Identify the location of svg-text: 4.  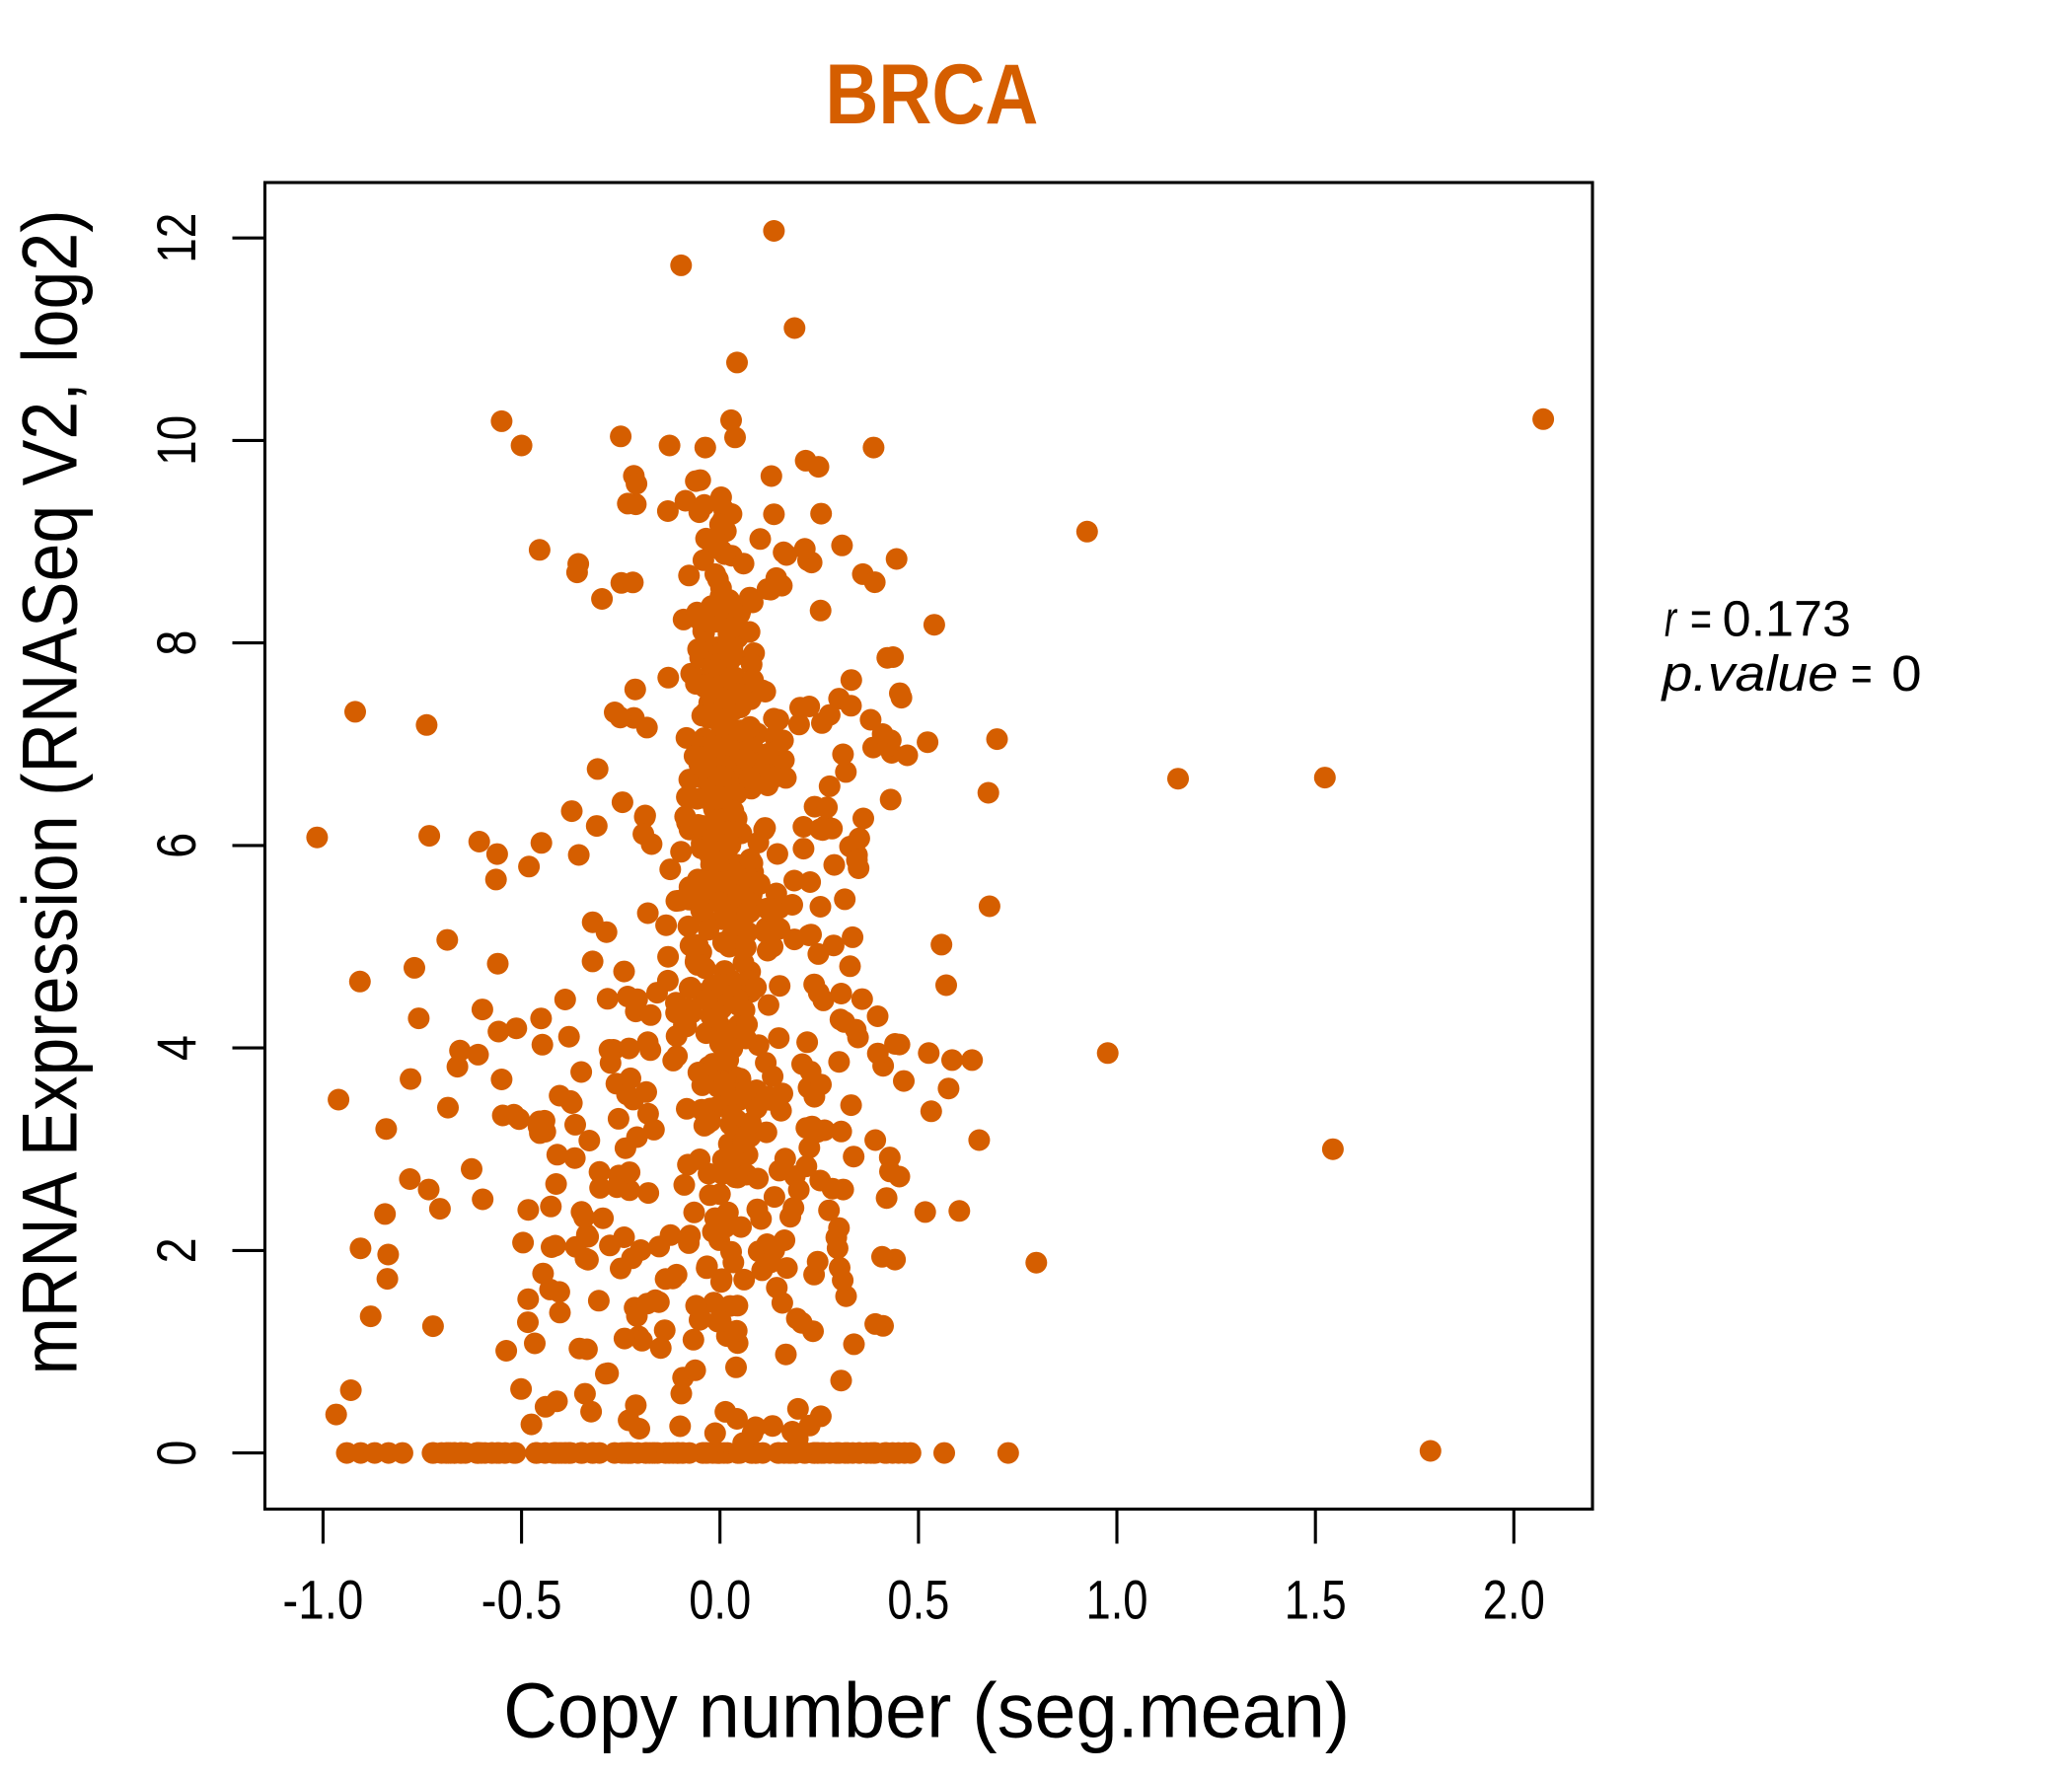
(176, 1048).